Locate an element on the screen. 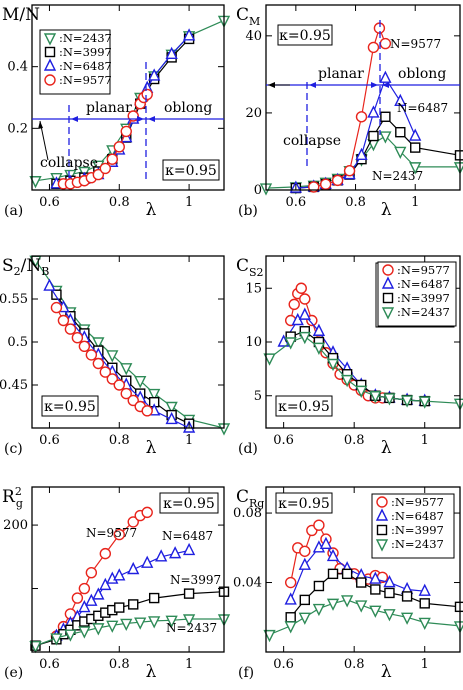 This screenshot has height=690, width=463. kappa-box-e: κ=0.95 is located at coordinates (189, 503).